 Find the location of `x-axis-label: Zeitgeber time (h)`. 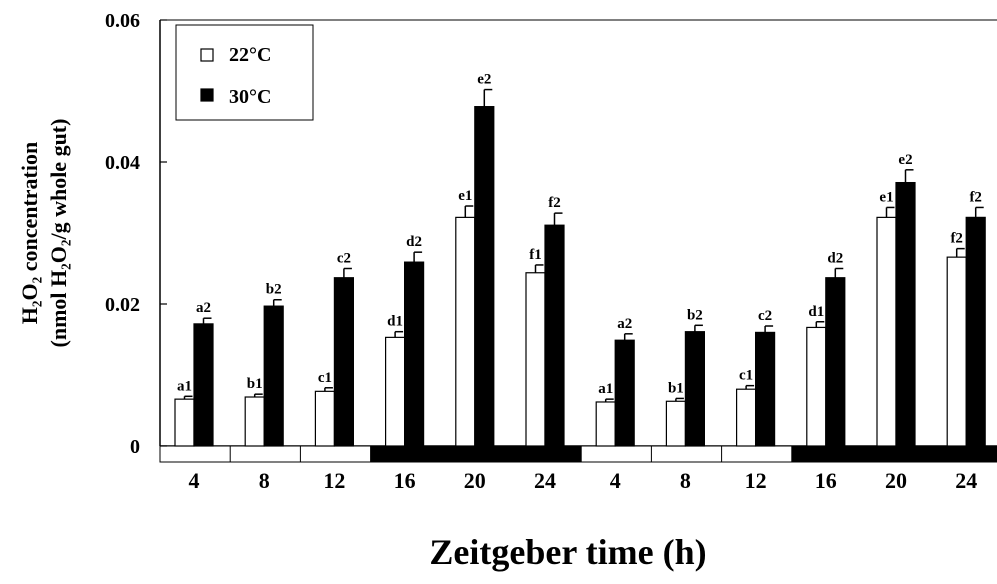

x-axis-label: Zeitgeber time (h) is located at coordinates (567, 552).